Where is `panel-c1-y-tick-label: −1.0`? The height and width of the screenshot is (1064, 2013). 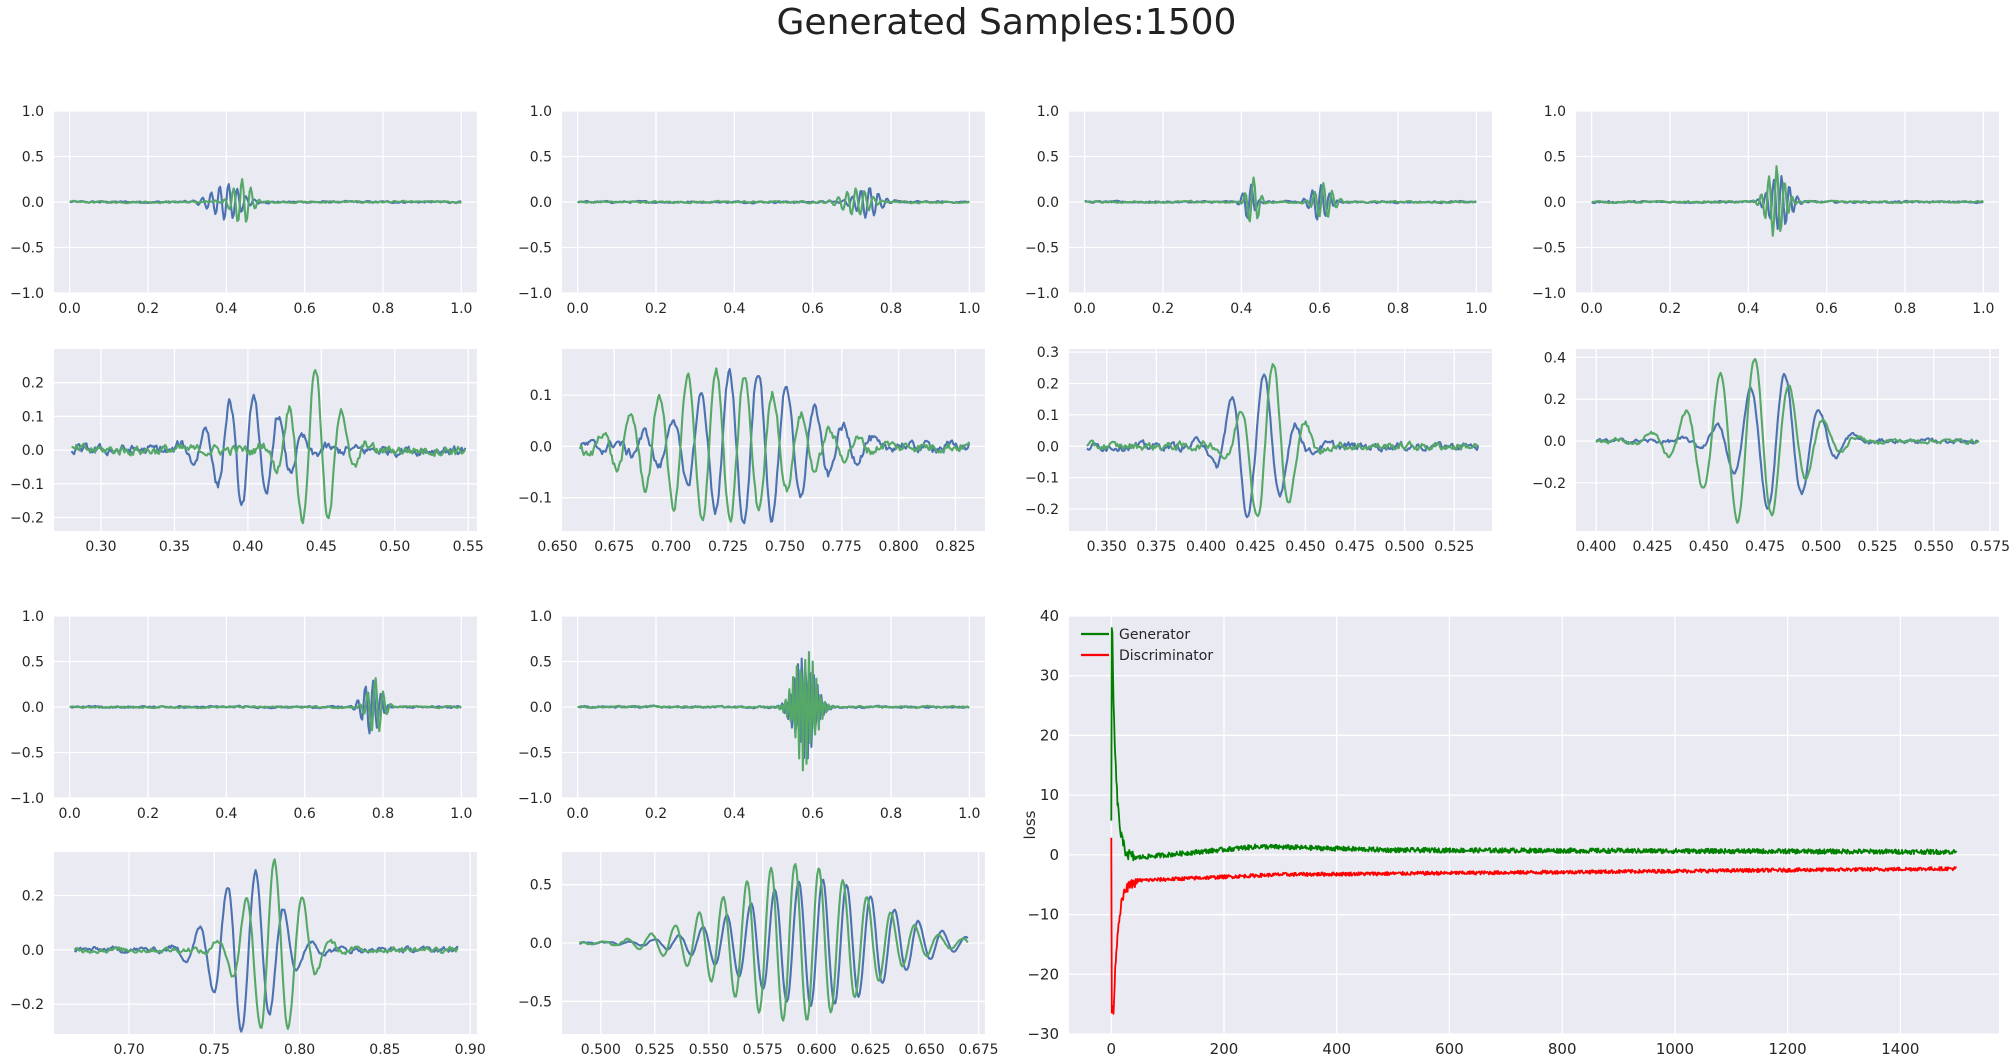 panel-c1-y-tick-label: −1.0 is located at coordinates (27, 799).